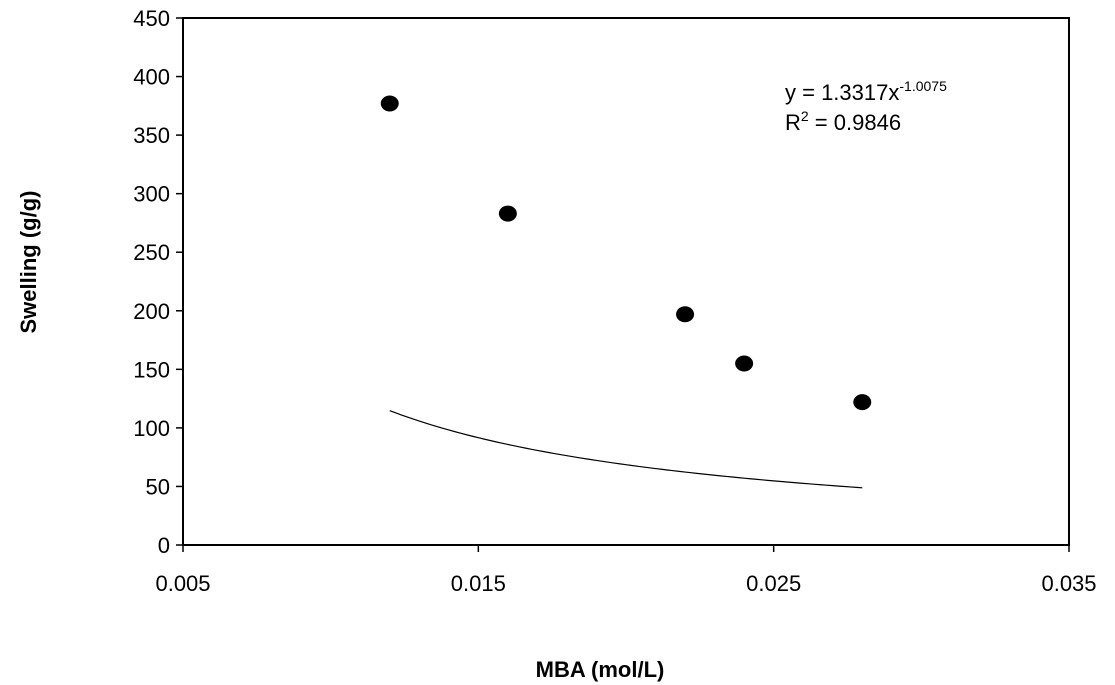 This screenshot has width=1115, height=685. What do you see at coordinates (151, 369) in the screenshot?
I see `y-tick-label: 150` at bounding box center [151, 369].